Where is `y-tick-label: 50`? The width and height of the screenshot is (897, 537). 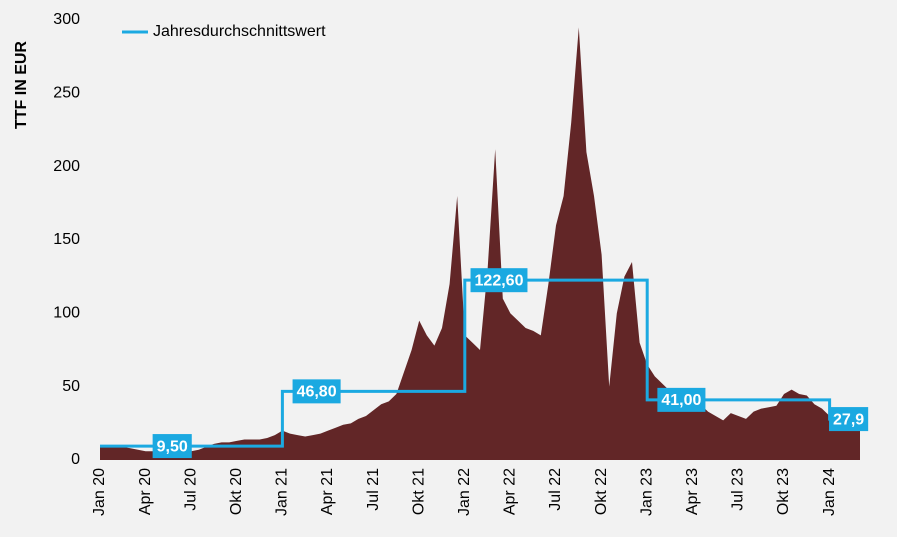 y-tick-label: 50 is located at coordinates (71, 386).